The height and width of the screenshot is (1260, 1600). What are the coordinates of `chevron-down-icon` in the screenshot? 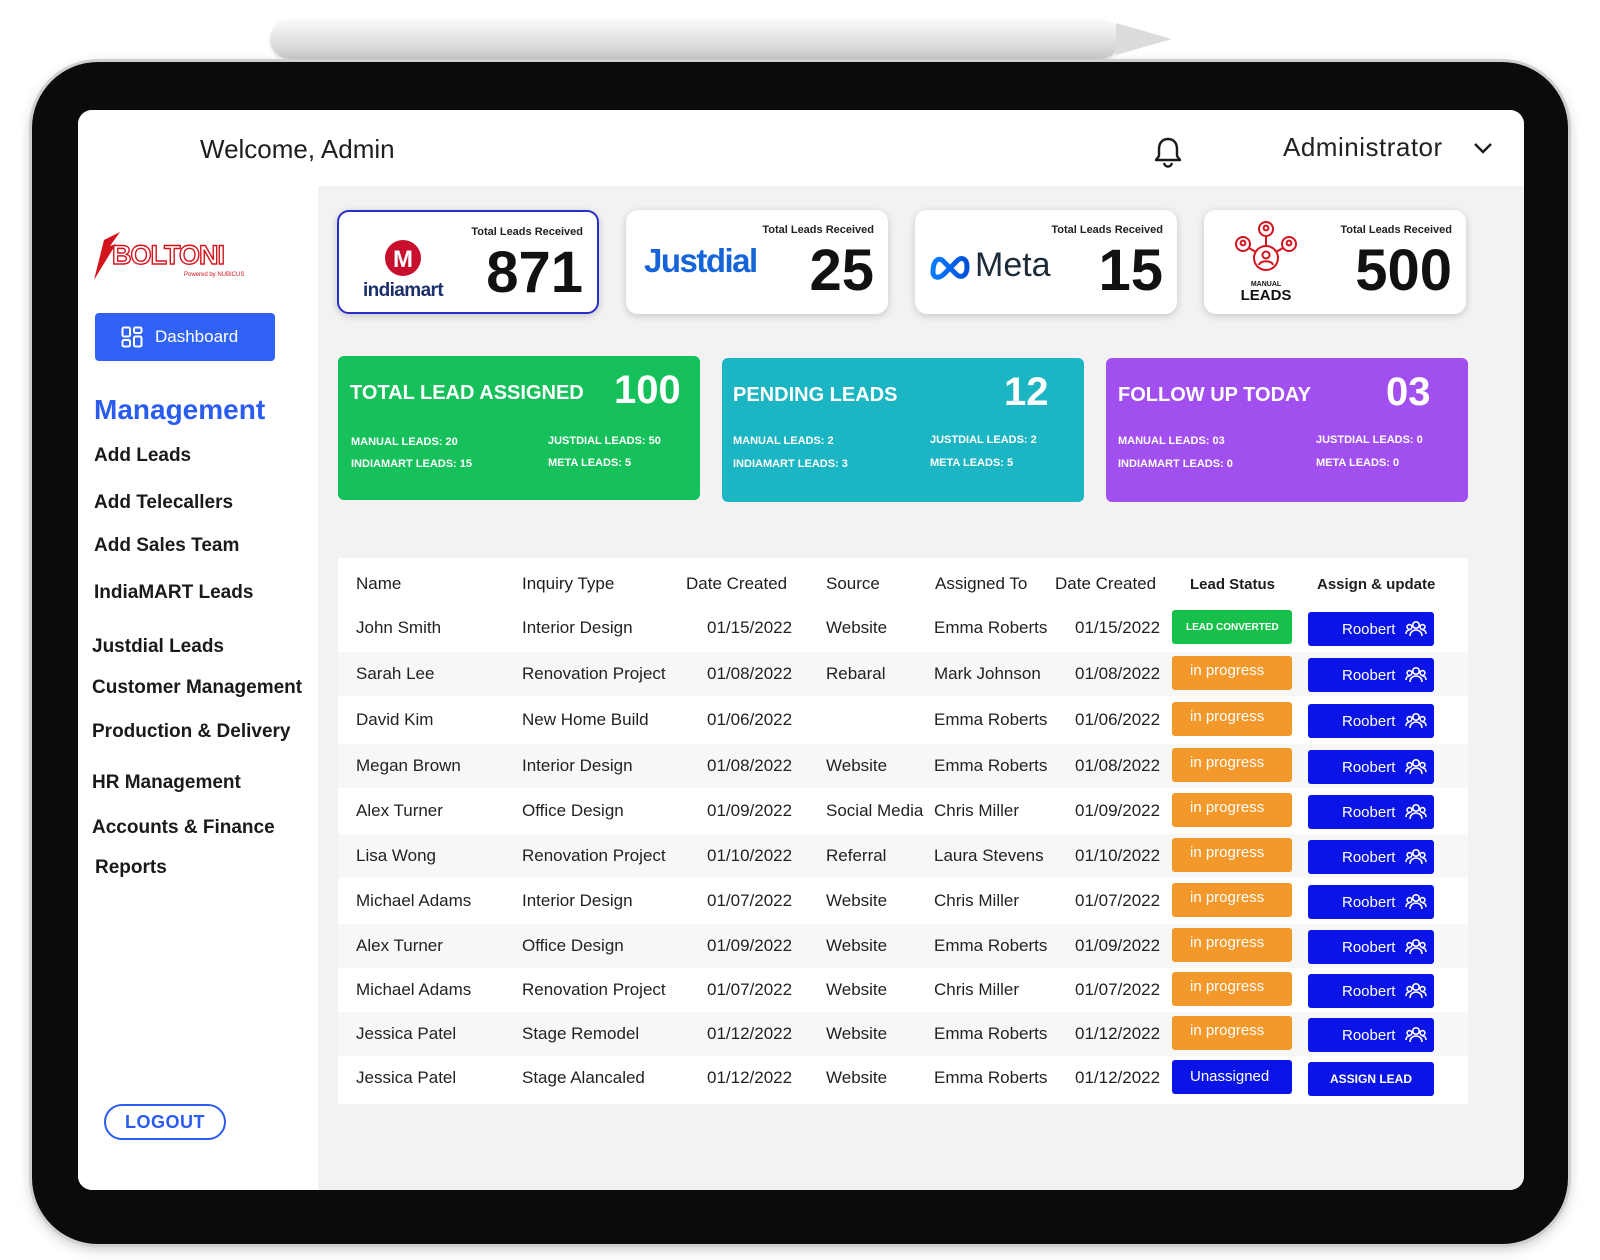 It's located at (1483, 148).